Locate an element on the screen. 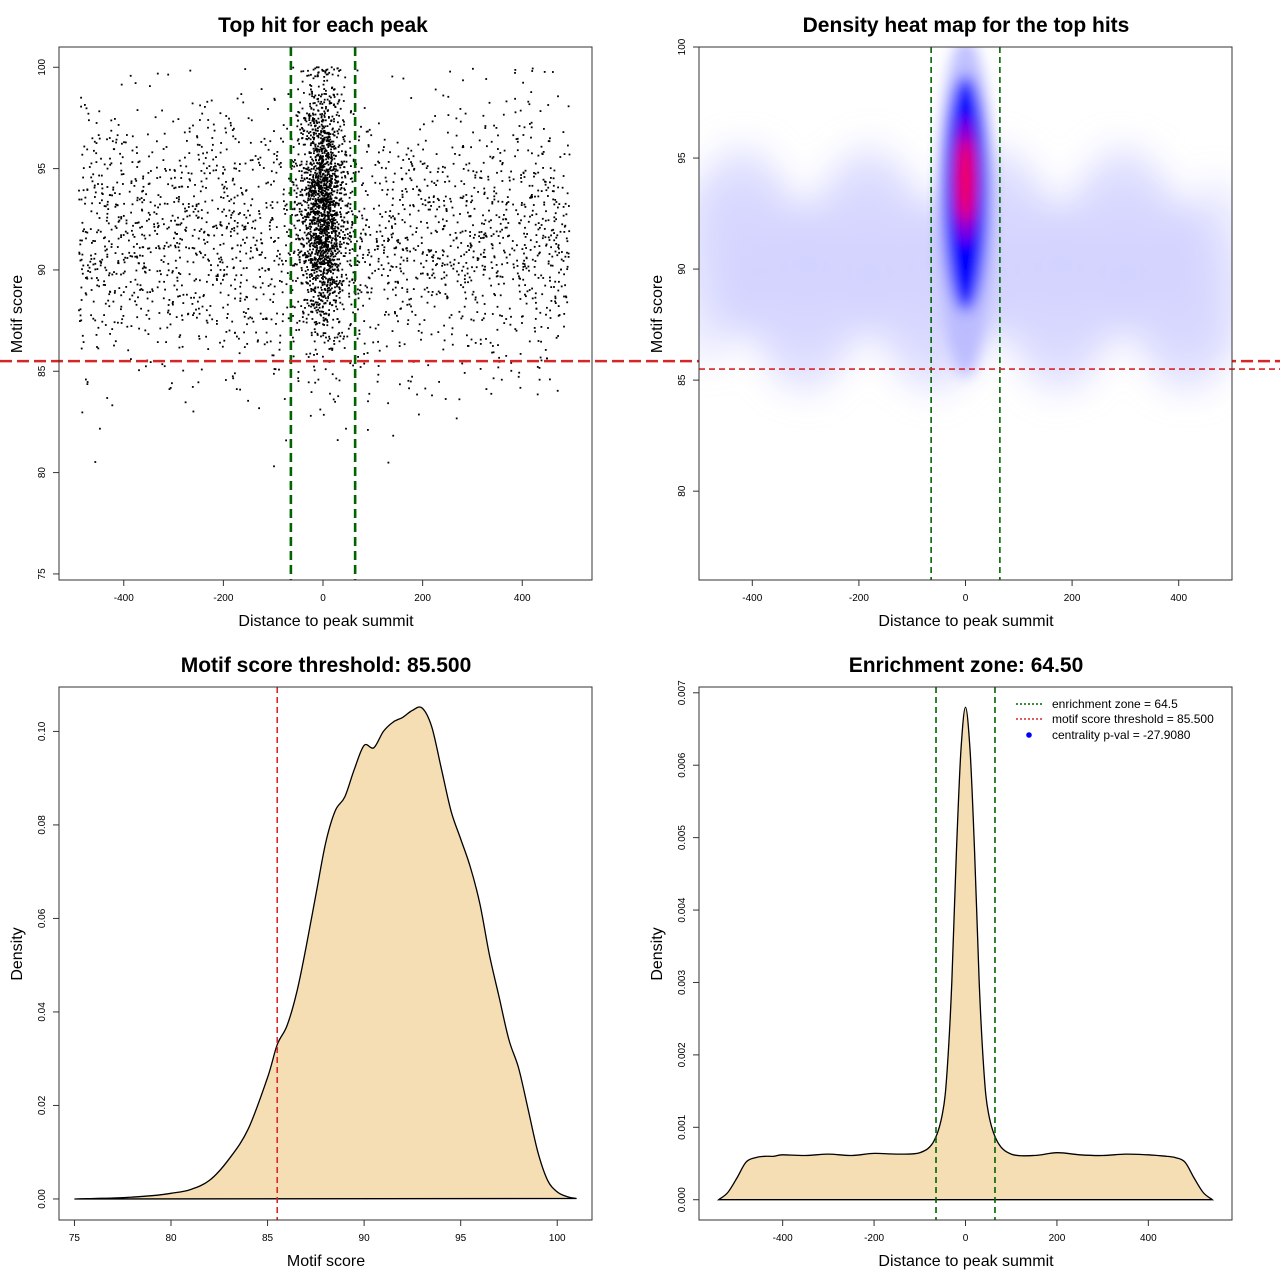 This screenshot has width=1280, height=1280. heatmap-background-density is located at coordinates (965, 269).